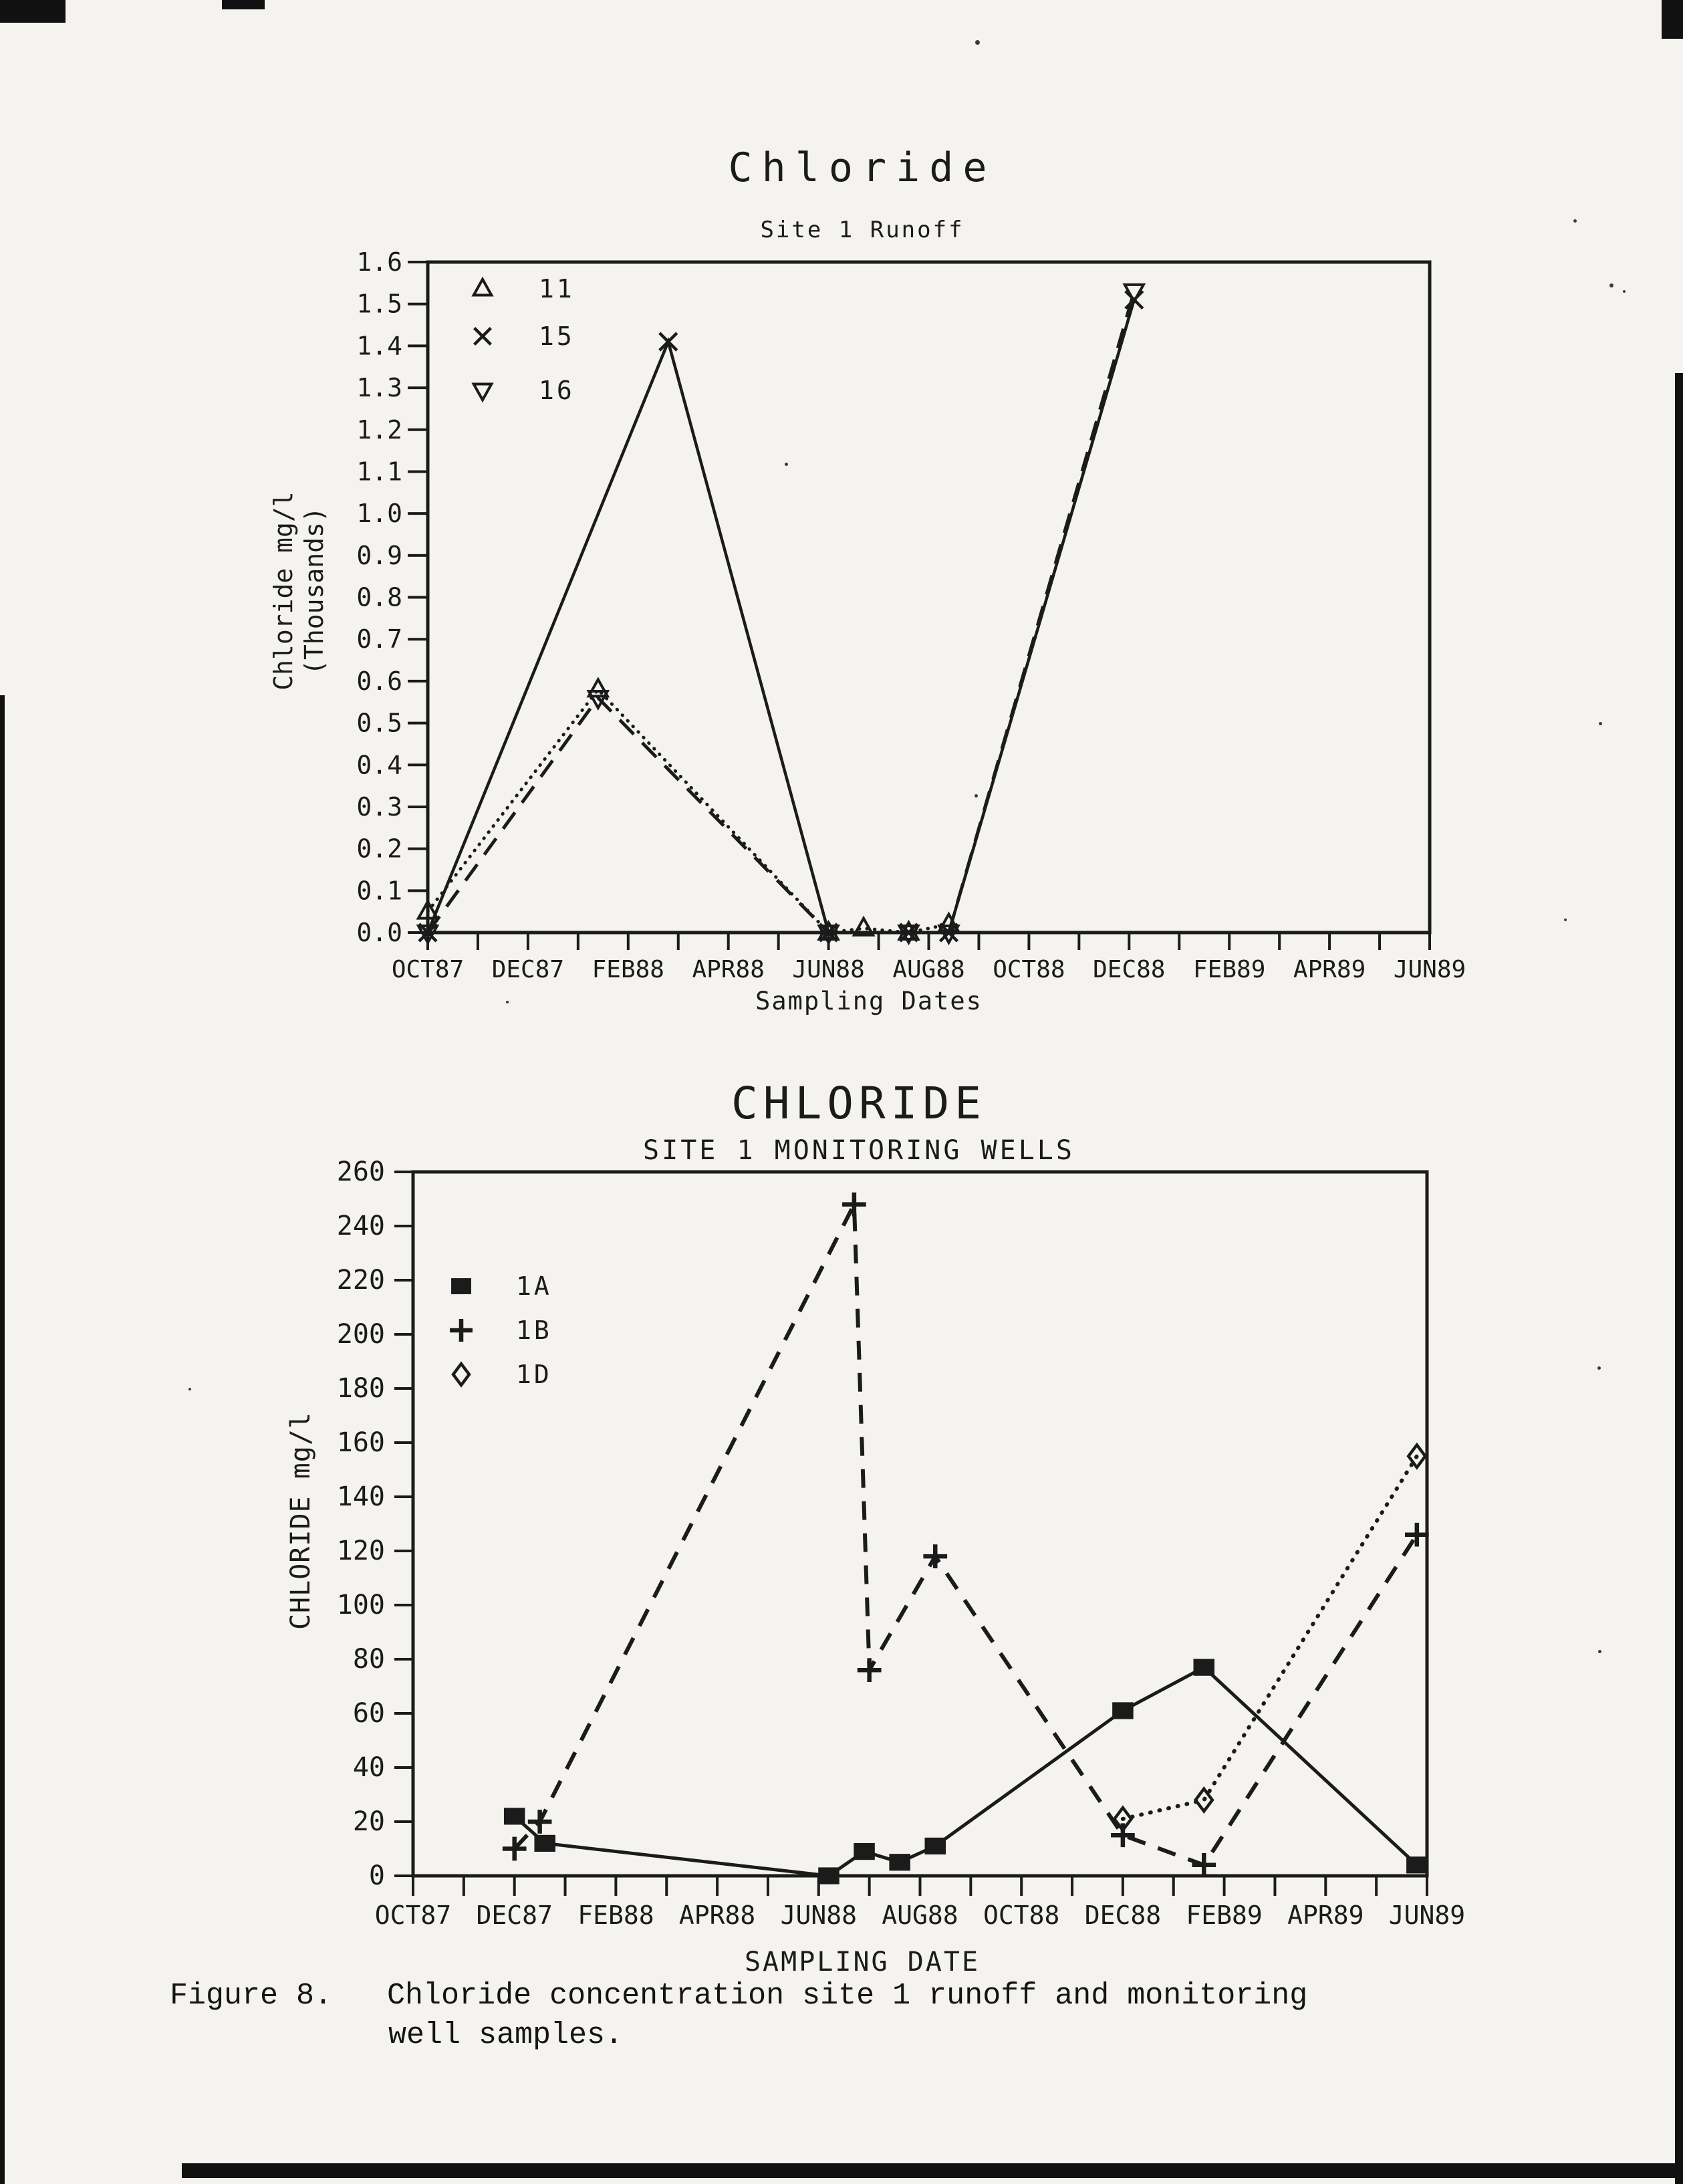 This screenshot has height=2184, width=1683. I want to click on y-tick-label: 1.5, so click(379, 304).